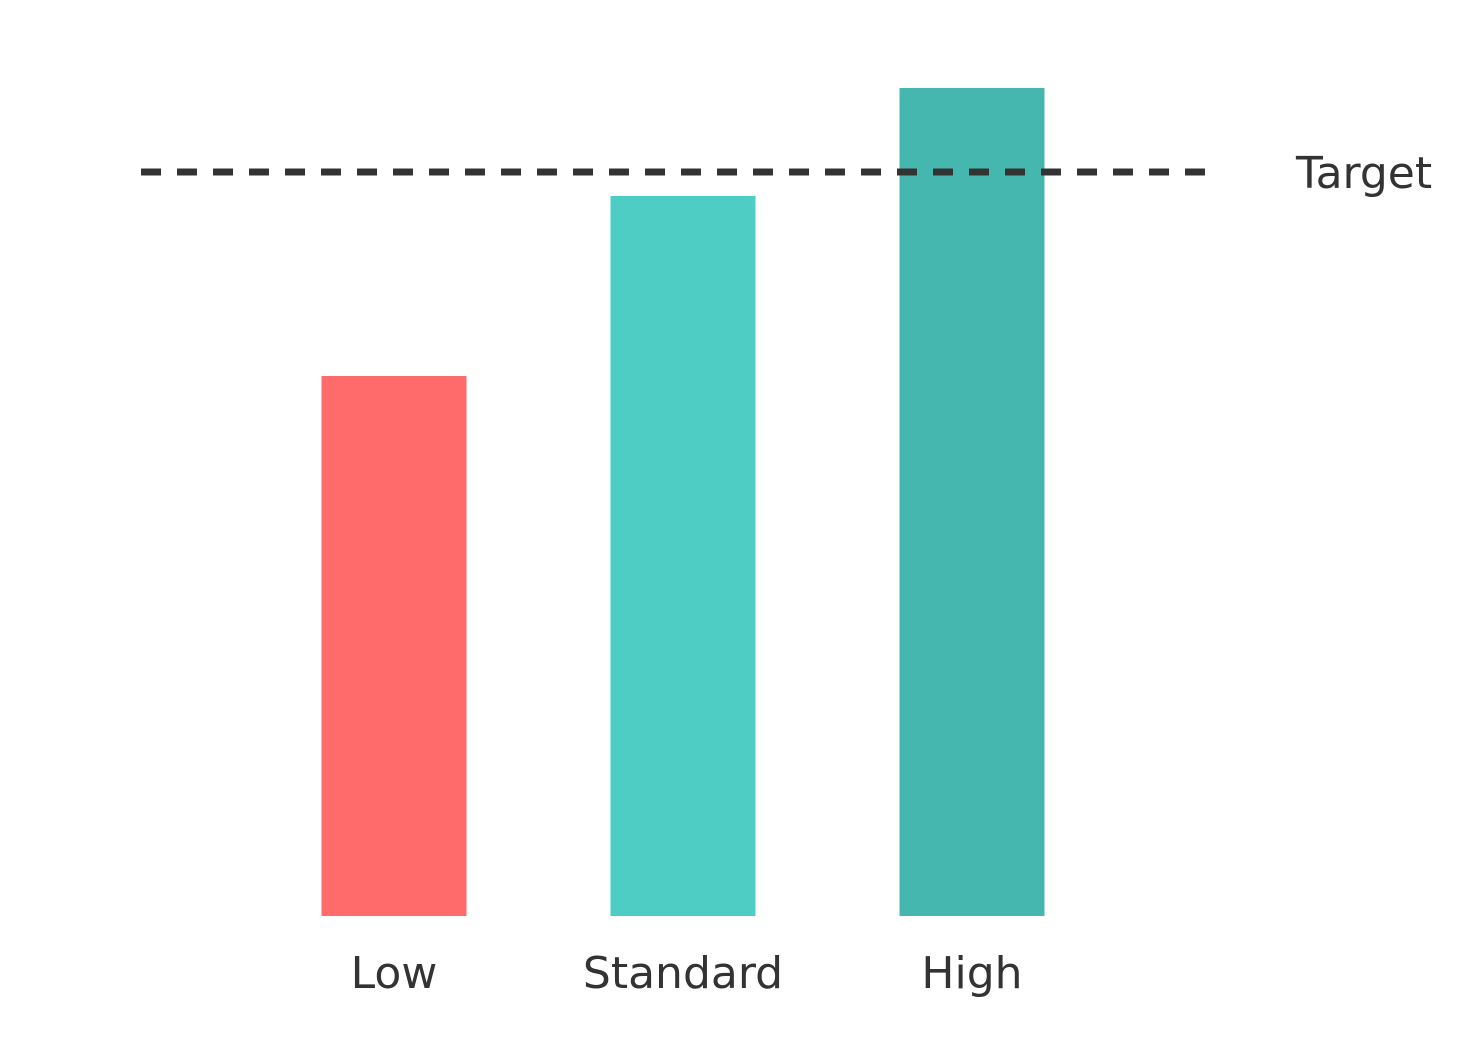  I want to click on category-label-high: High, so click(971, 973).